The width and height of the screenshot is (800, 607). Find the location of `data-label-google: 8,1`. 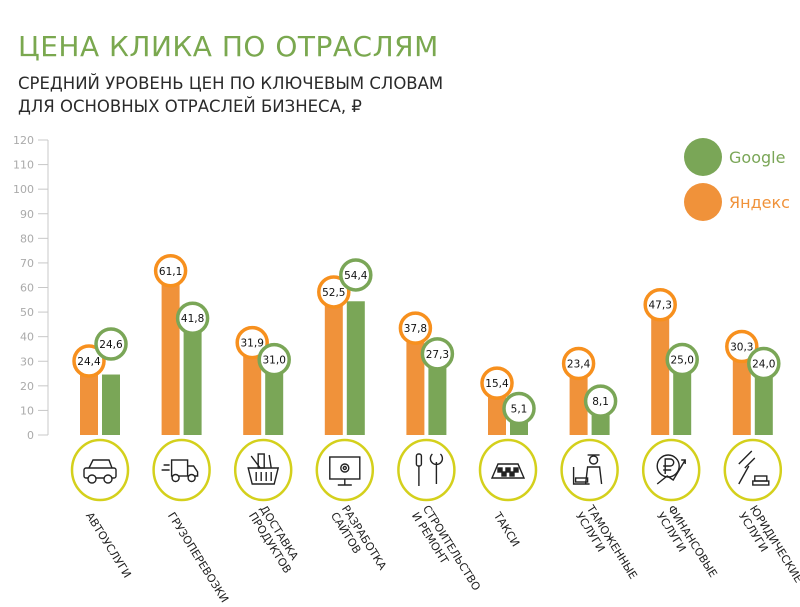

data-label-google: 8,1 is located at coordinates (600, 401).